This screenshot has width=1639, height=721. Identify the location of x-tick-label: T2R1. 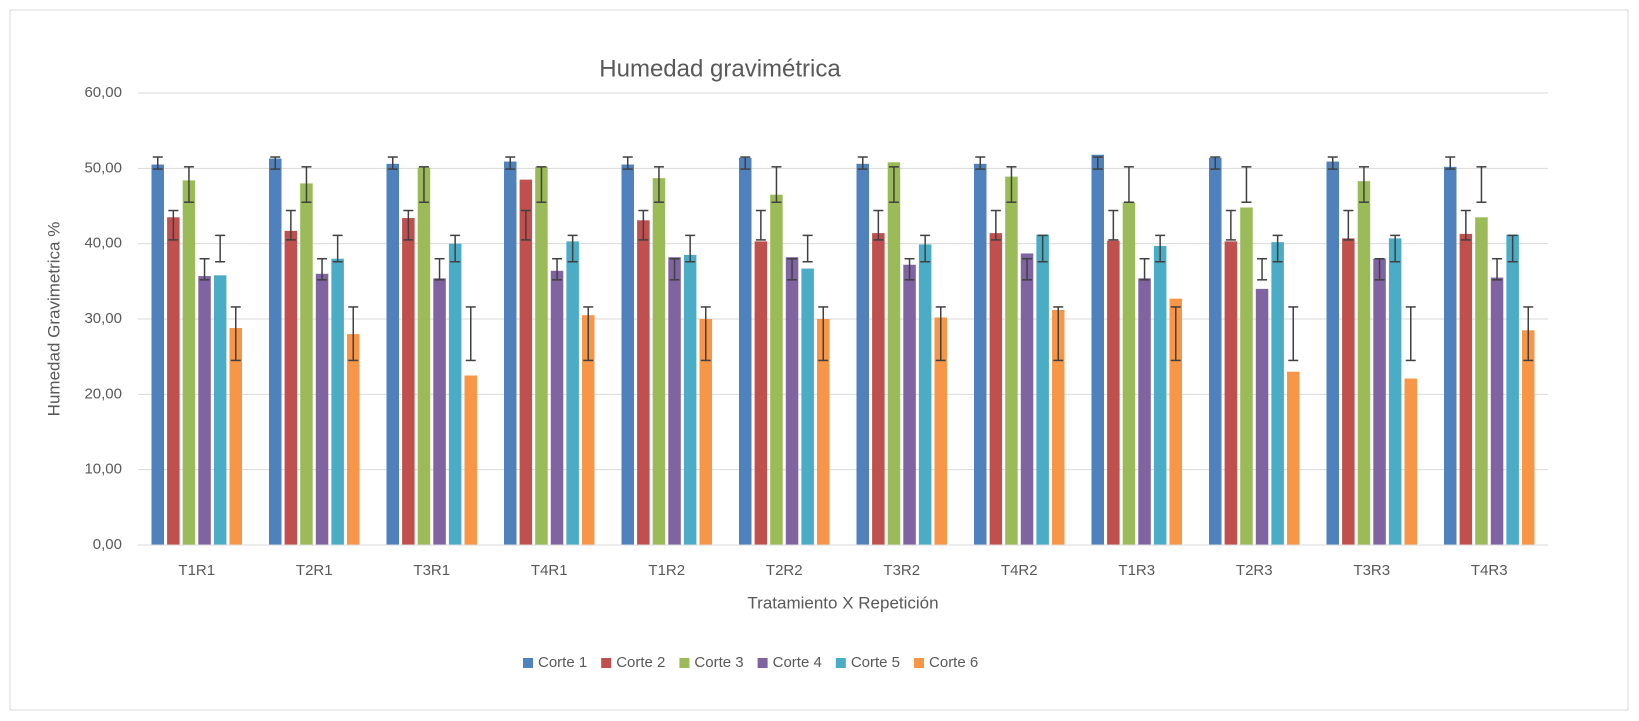
(314, 570).